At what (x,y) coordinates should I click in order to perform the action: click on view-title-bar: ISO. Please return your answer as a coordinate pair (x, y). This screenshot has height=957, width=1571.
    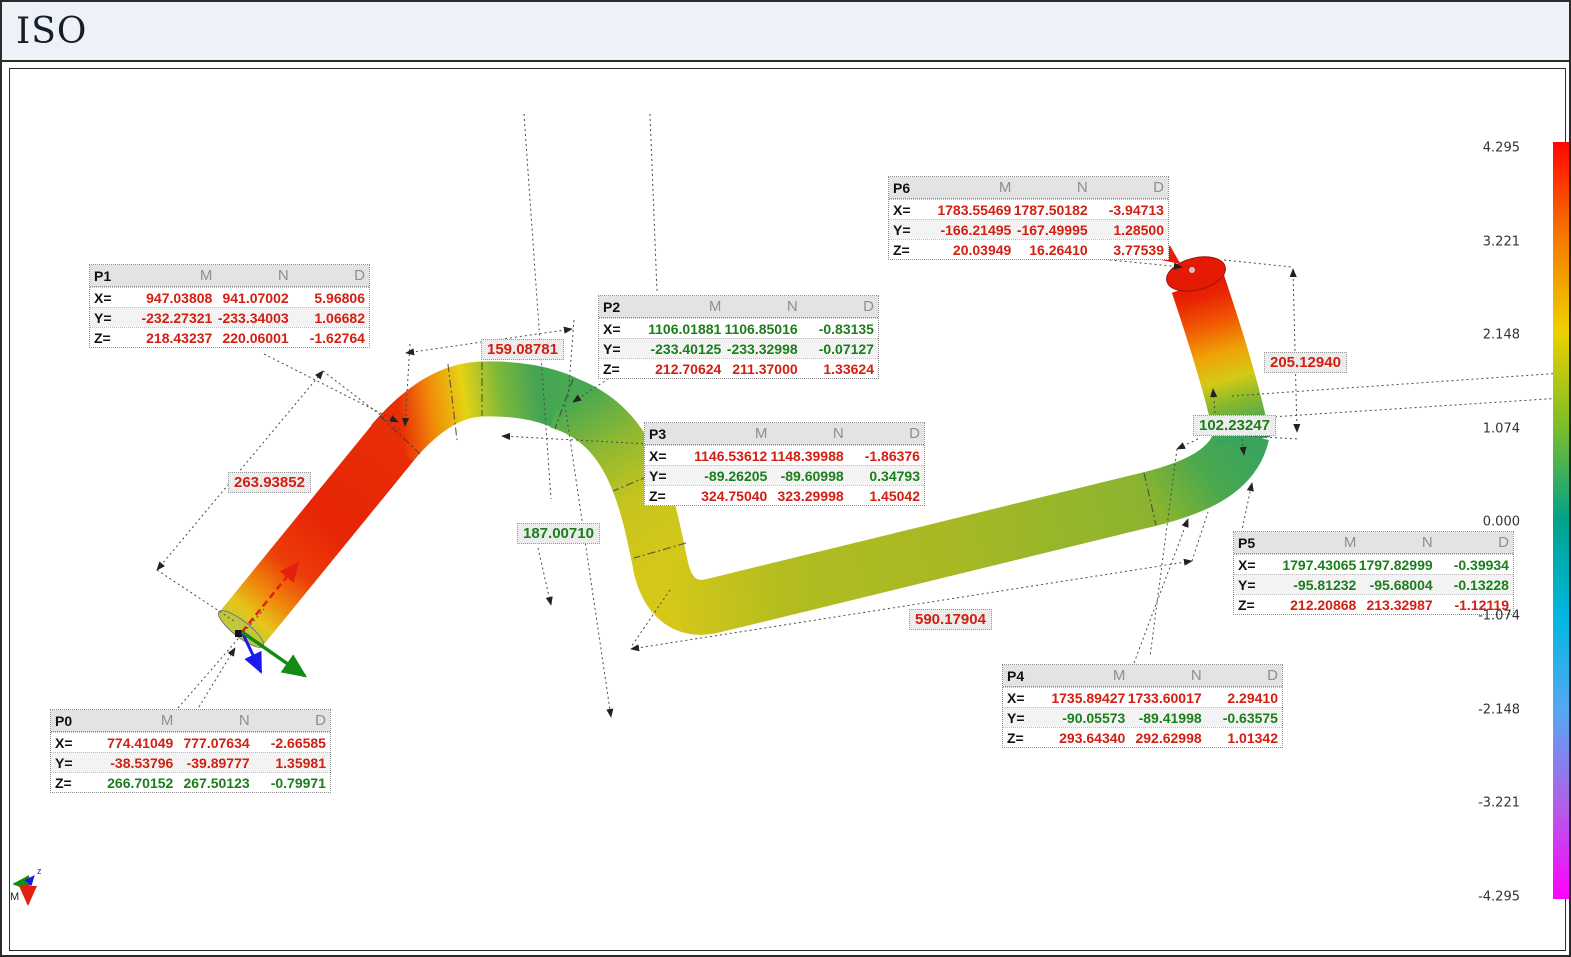
    Looking at the image, I should click on (785, 32).